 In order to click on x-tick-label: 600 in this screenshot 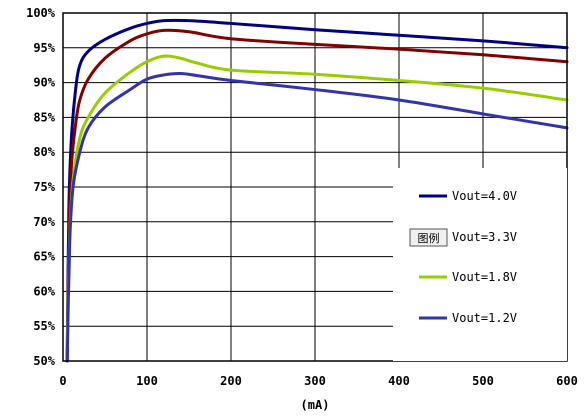, I will do `click(567, 381)`.